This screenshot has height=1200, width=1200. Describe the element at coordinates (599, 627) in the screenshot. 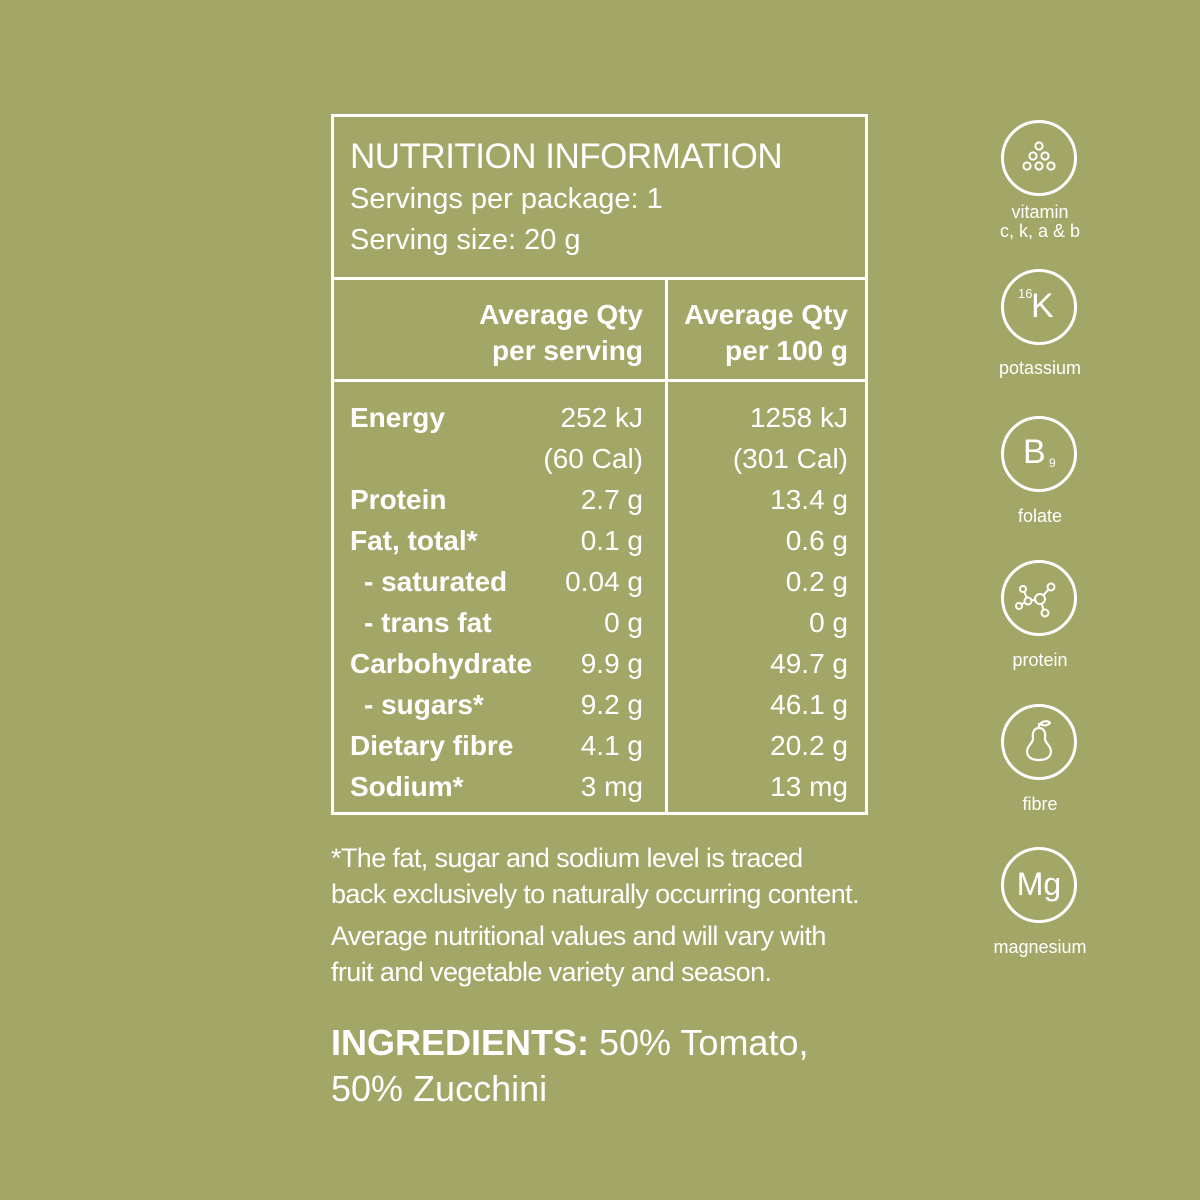

I see `table-row: - trans fat 0 g 0 g` at that location.